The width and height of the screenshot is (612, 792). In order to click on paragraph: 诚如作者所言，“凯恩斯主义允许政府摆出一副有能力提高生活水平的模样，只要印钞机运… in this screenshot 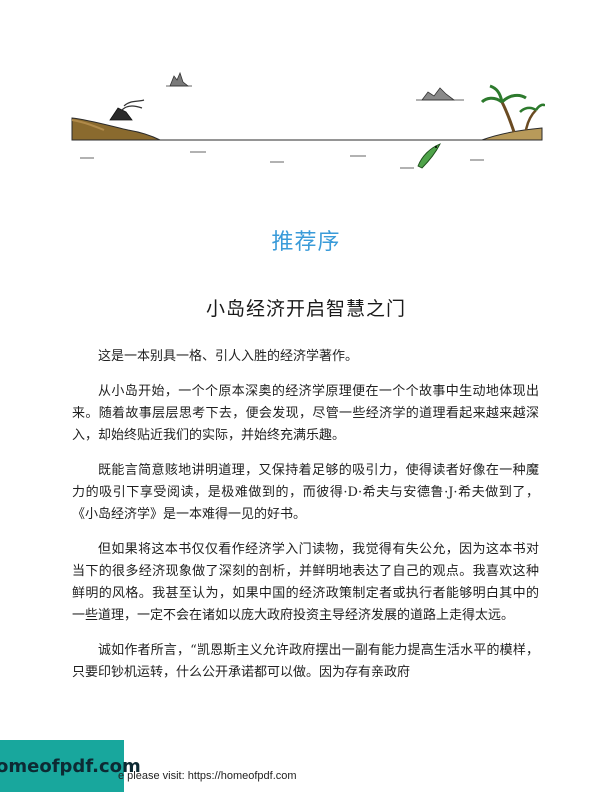, I will do `click(305, 661)`.